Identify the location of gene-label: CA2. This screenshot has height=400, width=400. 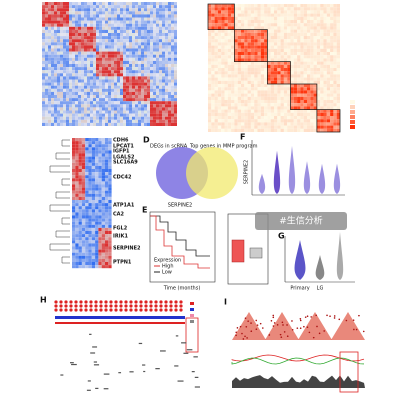
(119, 215).